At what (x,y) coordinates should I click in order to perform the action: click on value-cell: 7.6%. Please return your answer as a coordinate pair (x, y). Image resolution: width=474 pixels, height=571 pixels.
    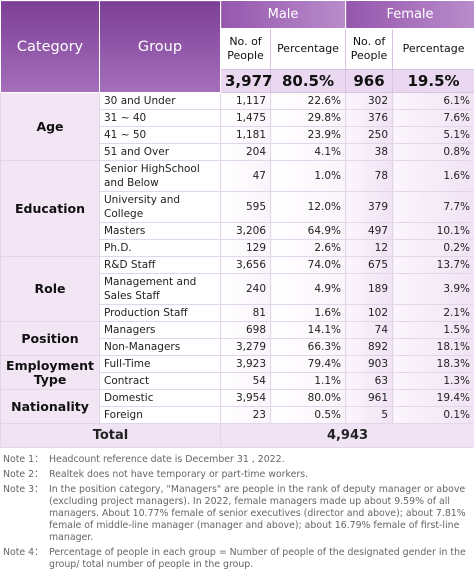
    Looking at the image, I should click on (433, 118).